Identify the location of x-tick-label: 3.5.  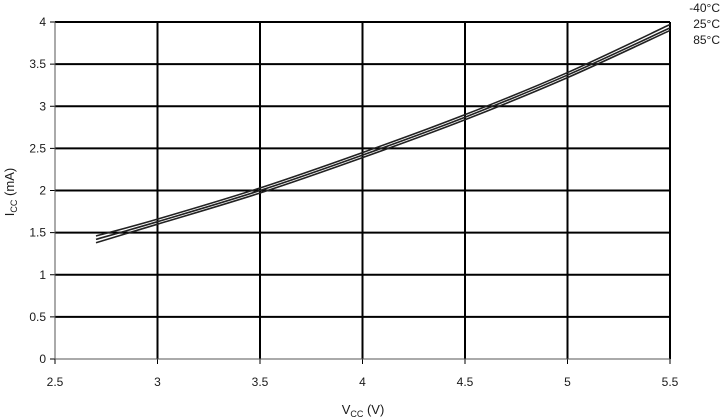
(260, 382).